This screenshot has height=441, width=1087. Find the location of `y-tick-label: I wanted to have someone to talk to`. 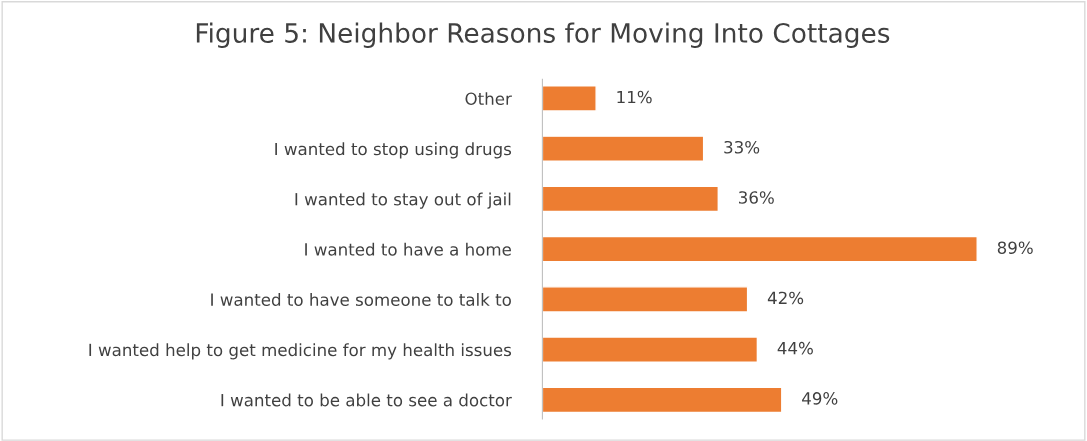

y-tick-label: I wanted to have someone to talk to is located at coordinates (361, 299).